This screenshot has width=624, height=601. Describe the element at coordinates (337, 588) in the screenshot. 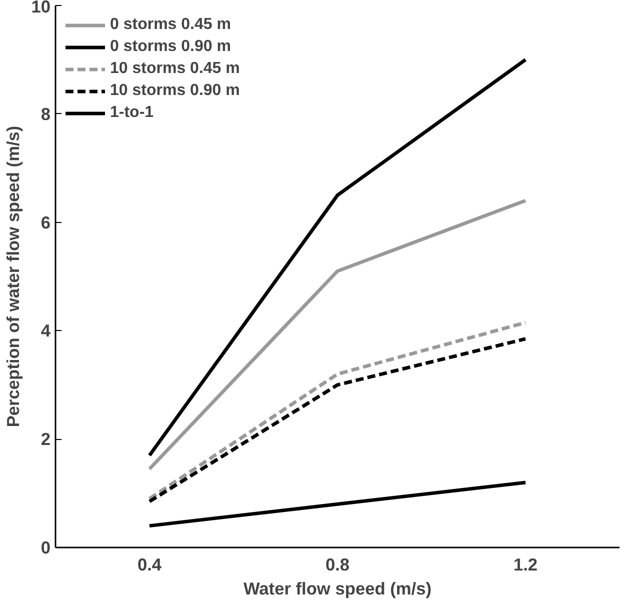

I see `x-axis-title: Water flow speed (m/s)` at that location.